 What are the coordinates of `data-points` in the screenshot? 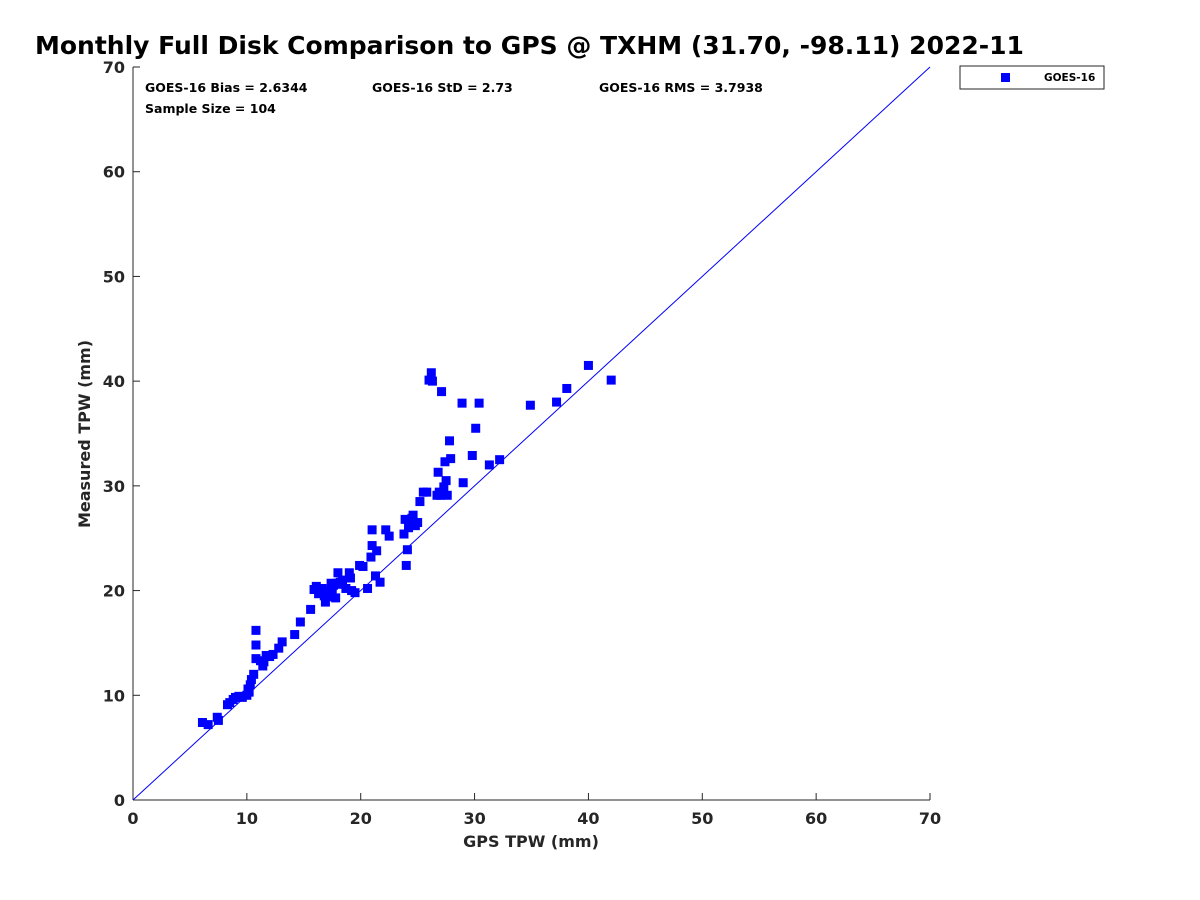 It's located at (406, 545).